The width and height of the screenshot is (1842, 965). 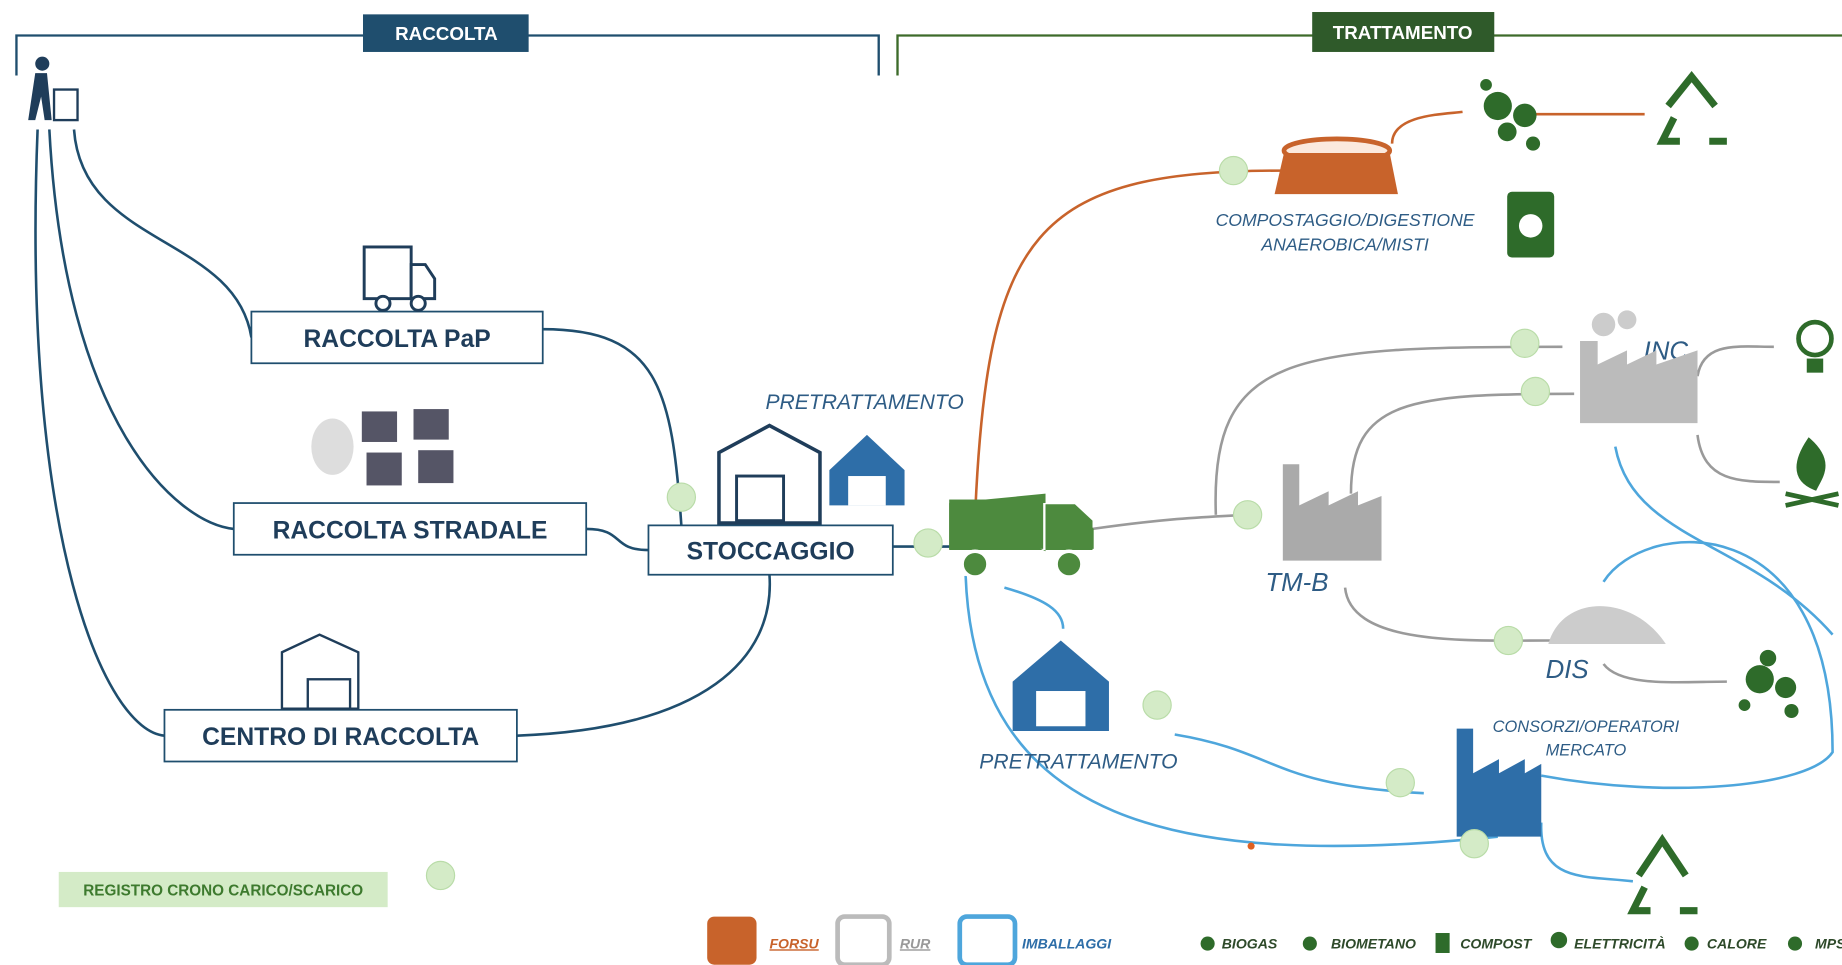 I want to click on node-label: COMPOSTAGGIO/DIGESTIONE ANAEROBICA/MISTI, so click(x=1345, y=232).